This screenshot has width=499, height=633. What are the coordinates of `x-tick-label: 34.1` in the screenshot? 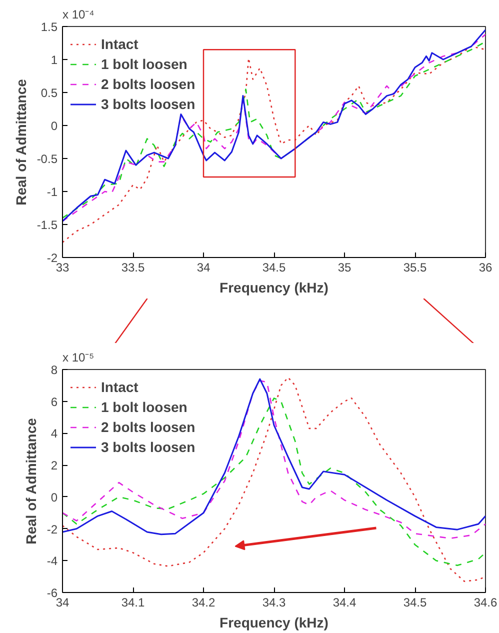 It's located at (133, 603).